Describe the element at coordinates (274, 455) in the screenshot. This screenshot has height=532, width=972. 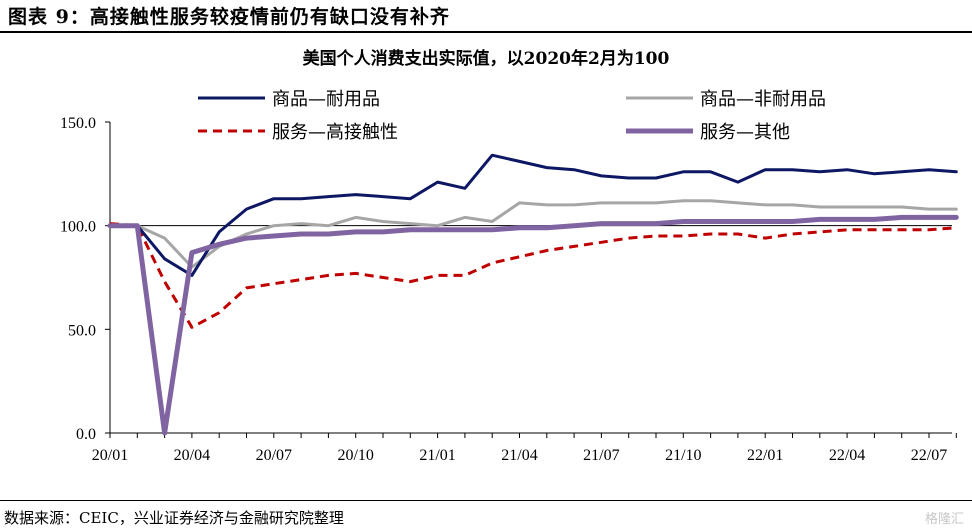
I see `x-tick-label: 20/07` at that location.